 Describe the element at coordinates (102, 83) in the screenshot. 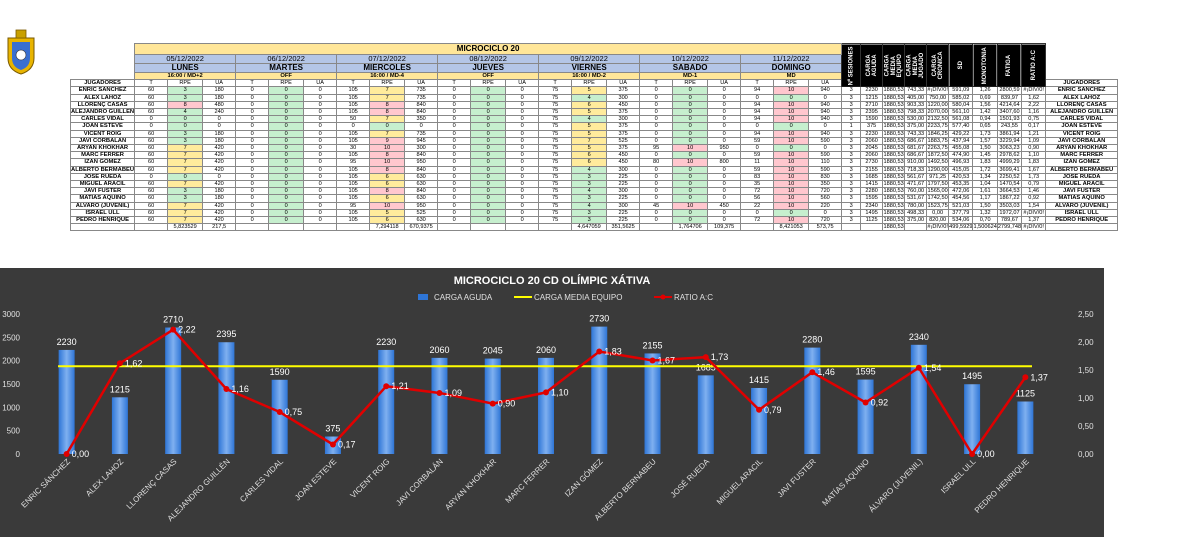

I see `players-header: JUGADORES` at that location.